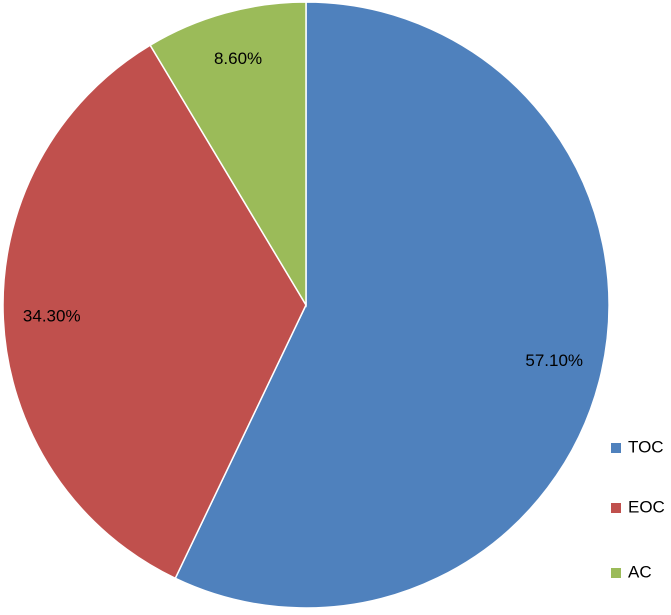 The height and width of the screenshot is (615, 671). I want to click on pie-slice, so click(228, 154).